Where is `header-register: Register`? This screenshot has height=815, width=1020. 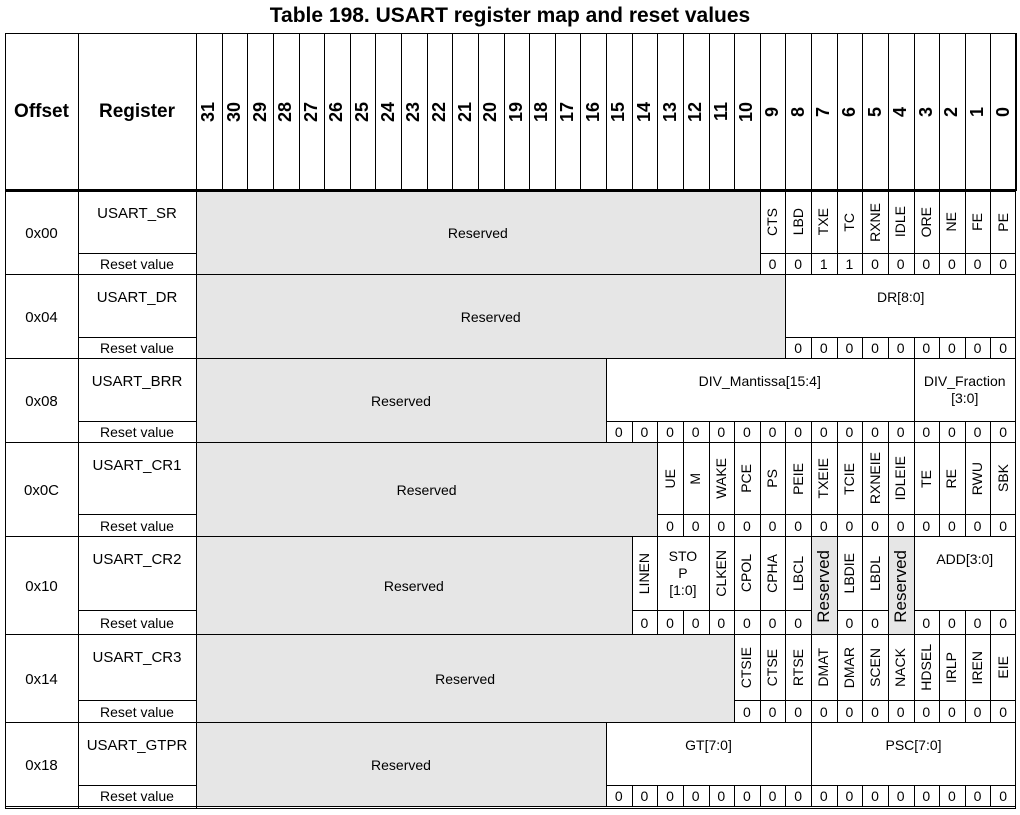 header-register: Register is located at coordinates (137, 111).